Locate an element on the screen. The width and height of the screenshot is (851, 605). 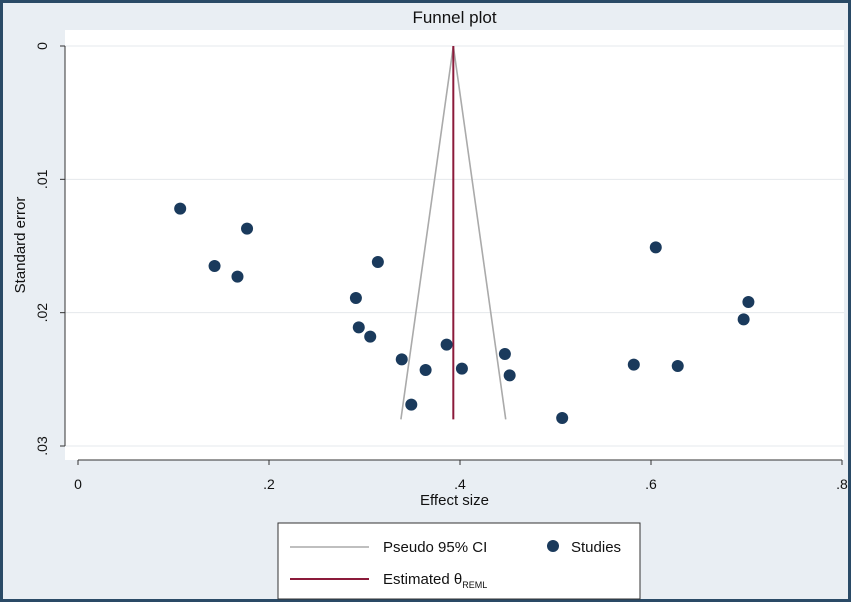
y-tick-label: .01 is located at coordinates (42, 179).